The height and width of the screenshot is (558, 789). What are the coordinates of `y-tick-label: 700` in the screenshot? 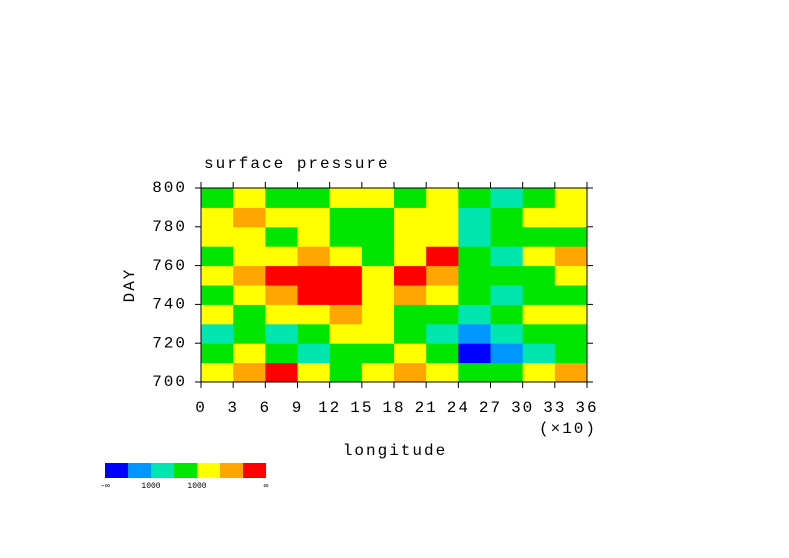 It's located at (169, 382).